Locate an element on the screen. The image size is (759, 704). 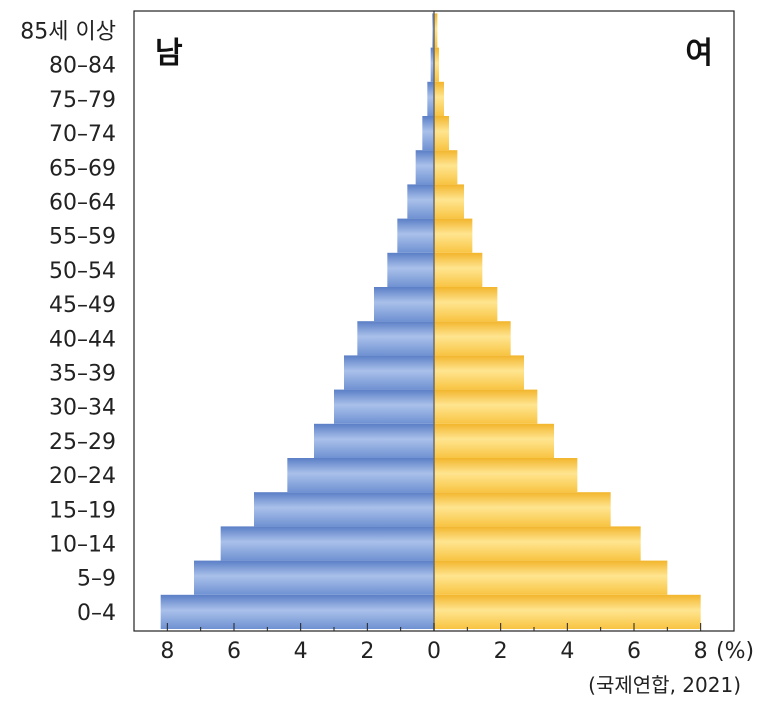
category-label-7: 35–39 is located at coordinates (82, 374).